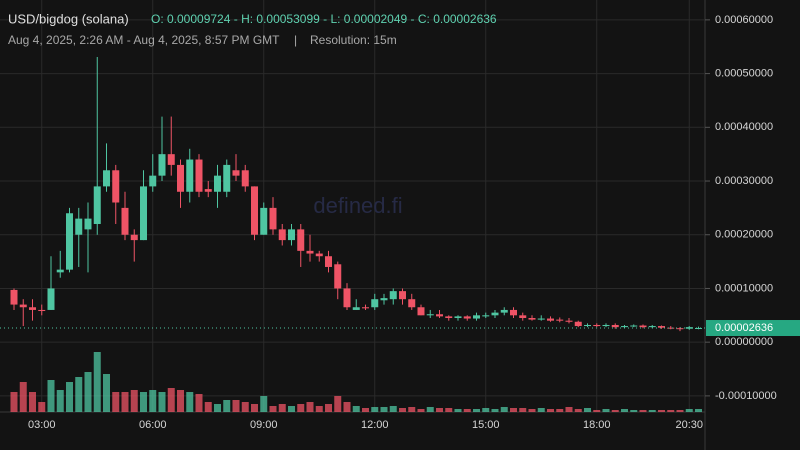 The width and height of the screenshot is (800, 450). Describe the element at coordinates (264, 425) in the screenshot. I see `x-tick-label: 09:00` at that location.